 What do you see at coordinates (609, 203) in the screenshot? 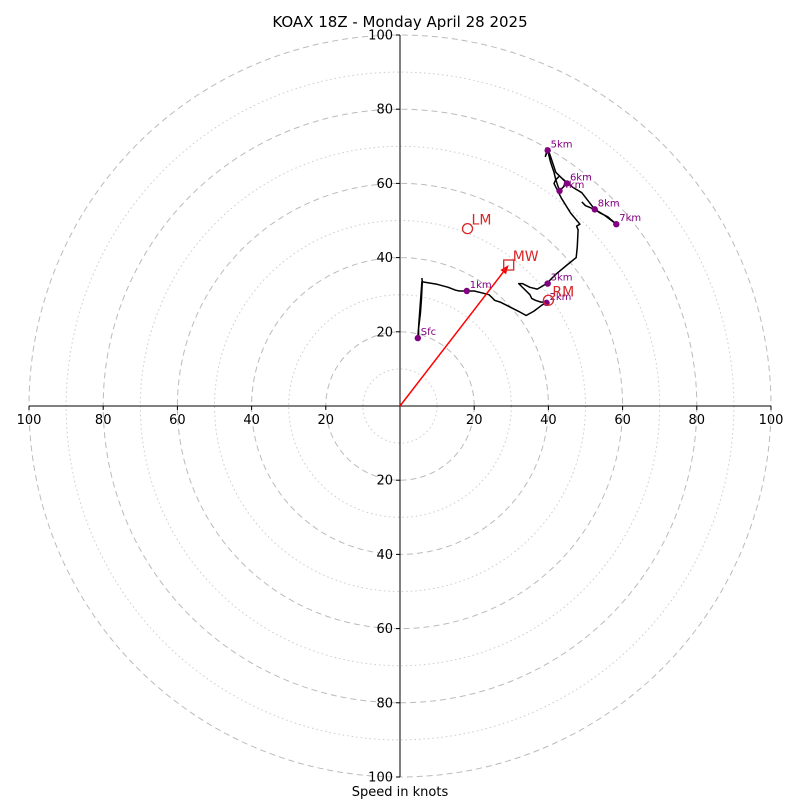
I see `height-label-8km: 8km` at bounding box center [609, 203].